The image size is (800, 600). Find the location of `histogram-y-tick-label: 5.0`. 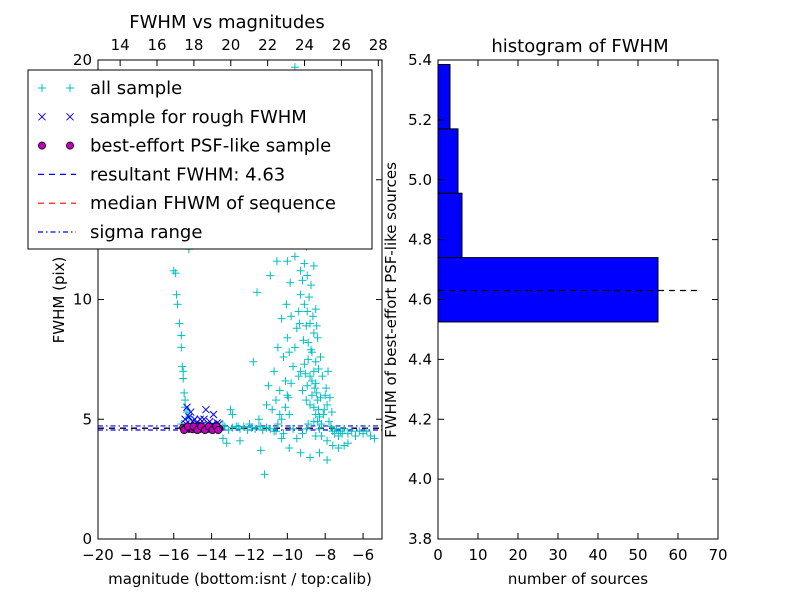

histogram-y-tick-label: 5.0 is located at coordinates (420, 180).